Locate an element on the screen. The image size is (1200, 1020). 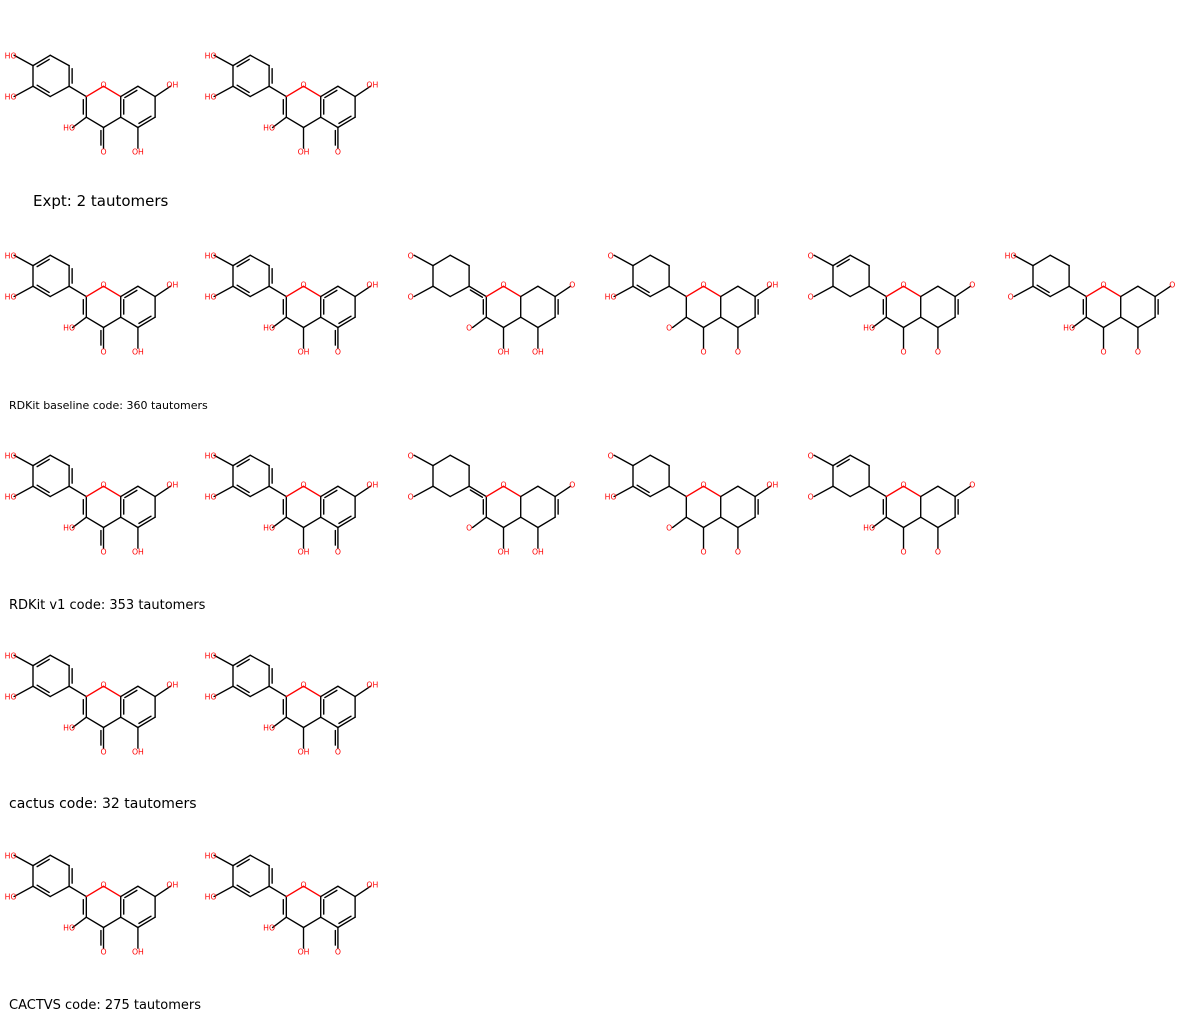
atom-label-b: O is located at coordinates (411, 297).